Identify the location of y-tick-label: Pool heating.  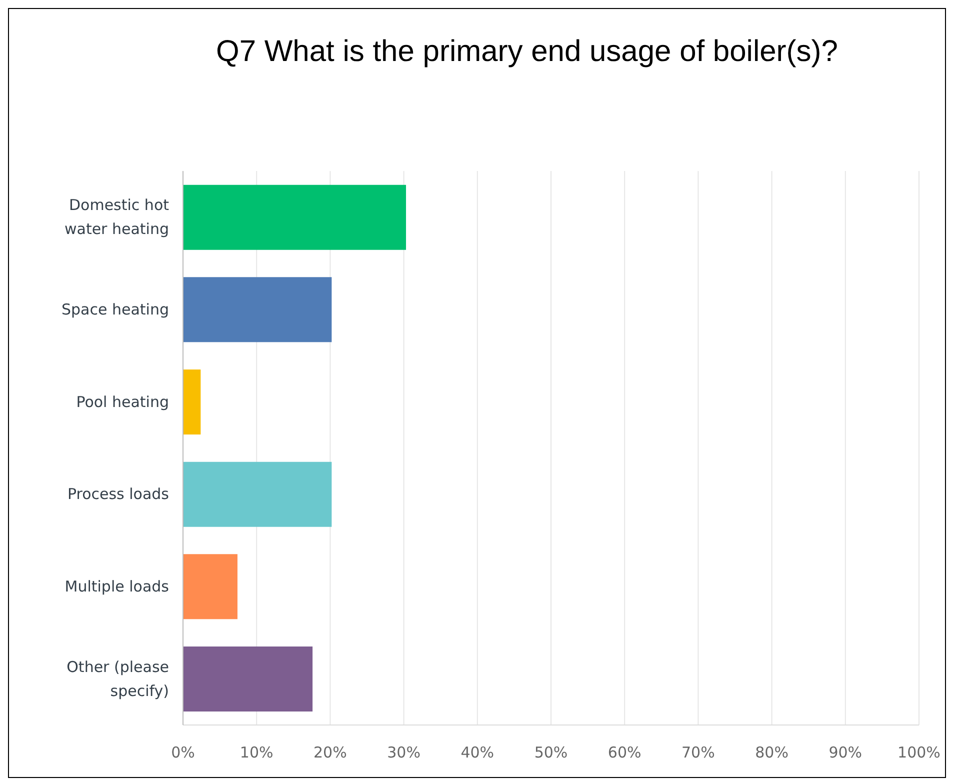
(122, 401).